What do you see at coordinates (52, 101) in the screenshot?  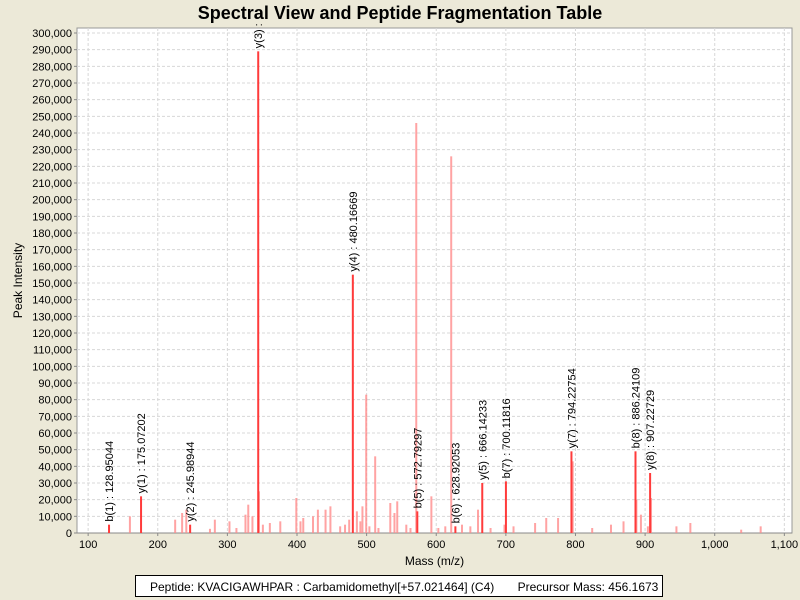 I see `y-tick-label: 260,000` at bounding box center [52, 101].